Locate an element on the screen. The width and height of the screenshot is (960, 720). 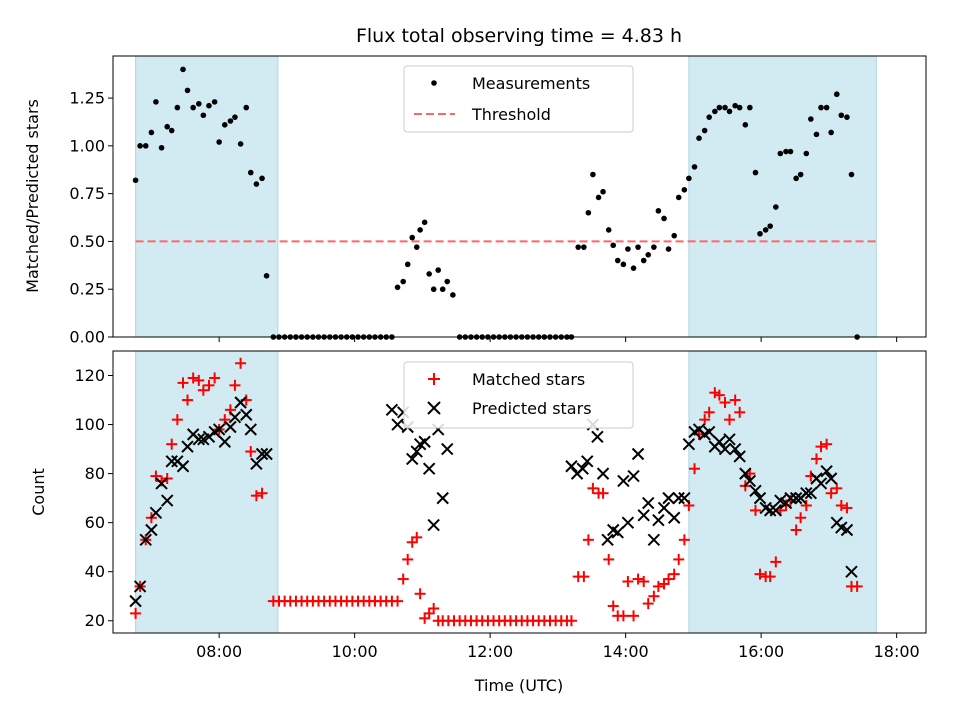
x-axis-label: Time (UTC) is located at coordinates (518, 685).